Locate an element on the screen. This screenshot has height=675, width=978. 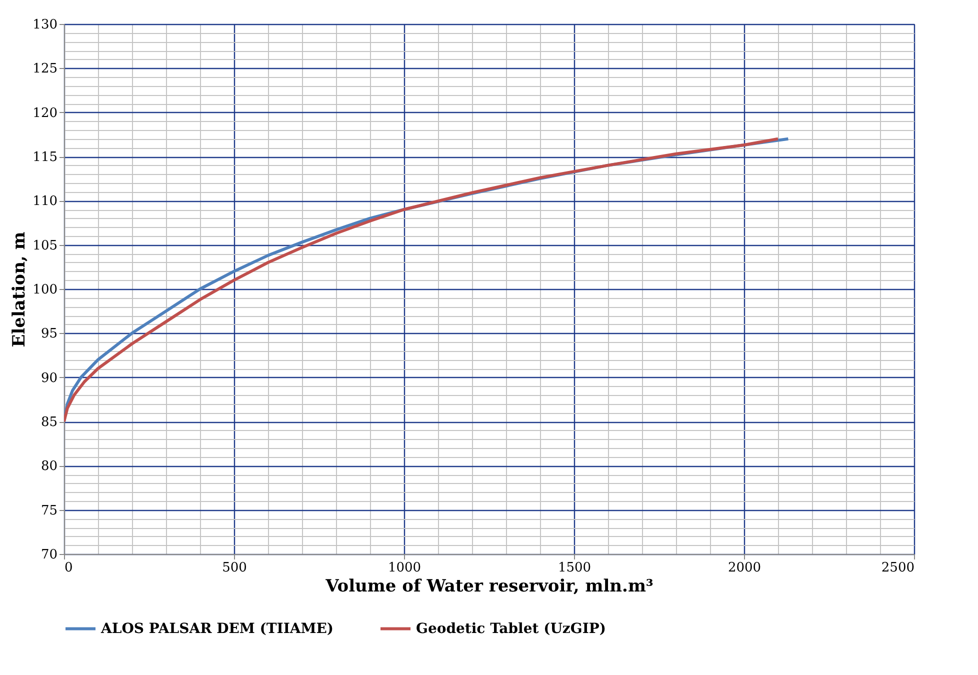
y-tick-label: 80 is located at coordinates (49, 466).